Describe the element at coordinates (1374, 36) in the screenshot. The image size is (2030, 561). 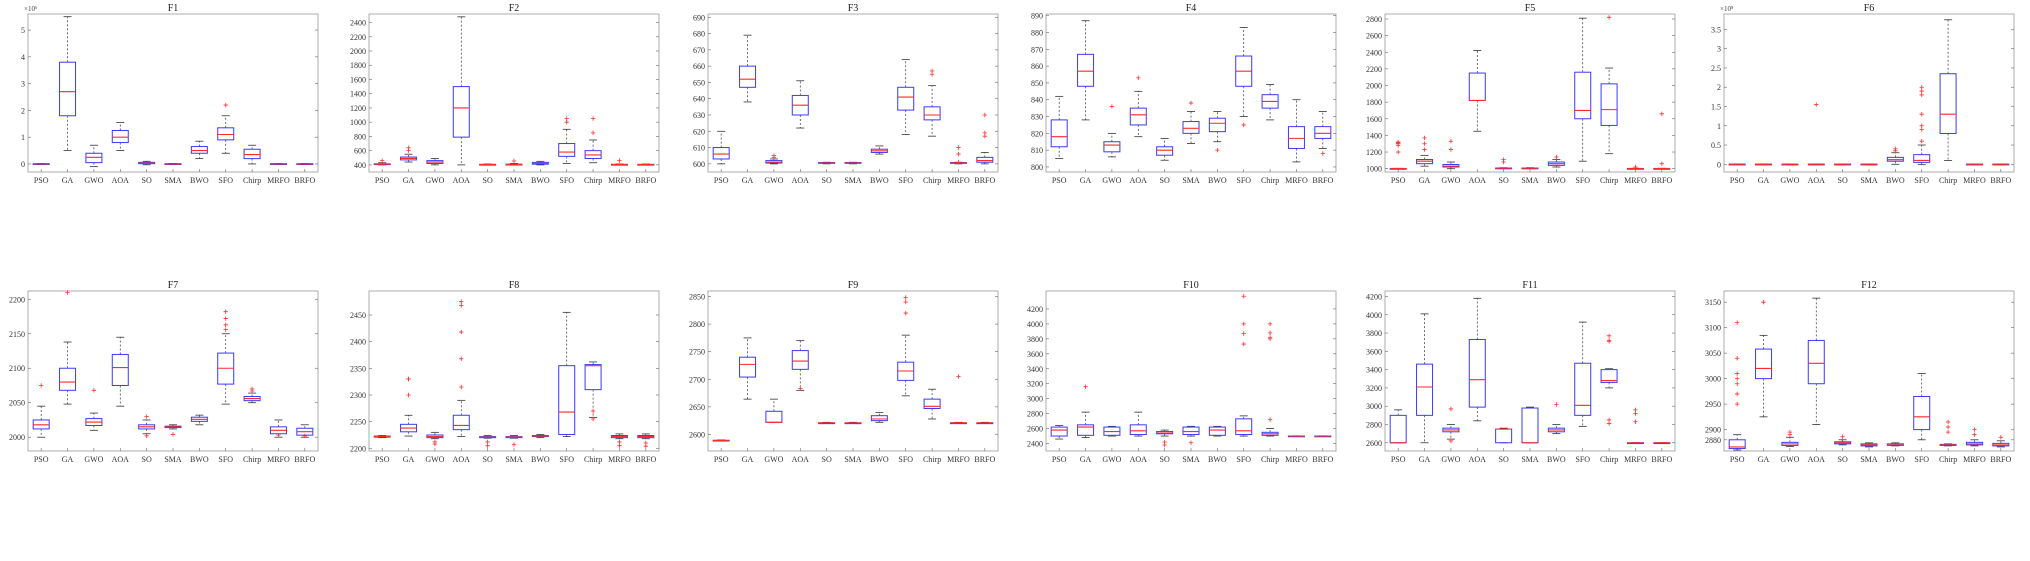
I see `y-tick-label: 2600` at that location.